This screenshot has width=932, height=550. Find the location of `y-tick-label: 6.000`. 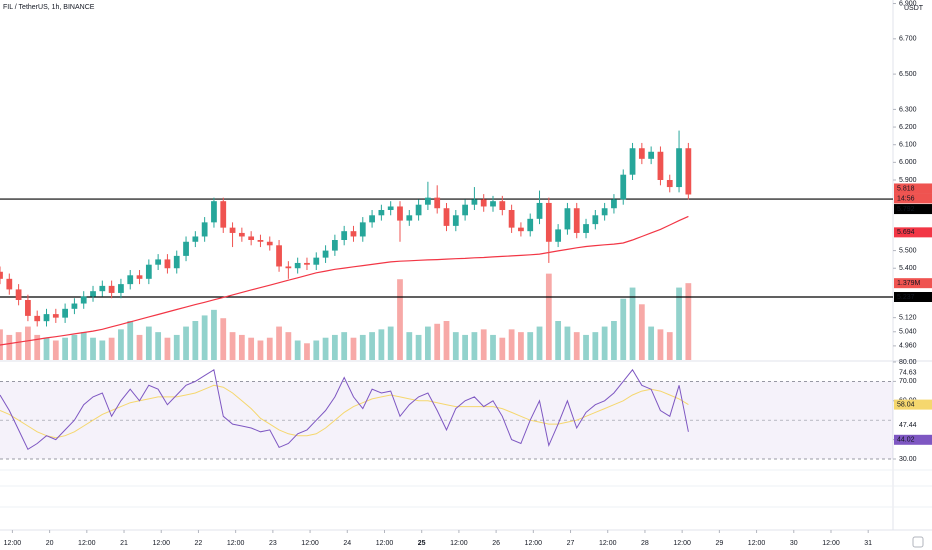

y-tick-label: 6.000 is located at coordinates (908, 162).